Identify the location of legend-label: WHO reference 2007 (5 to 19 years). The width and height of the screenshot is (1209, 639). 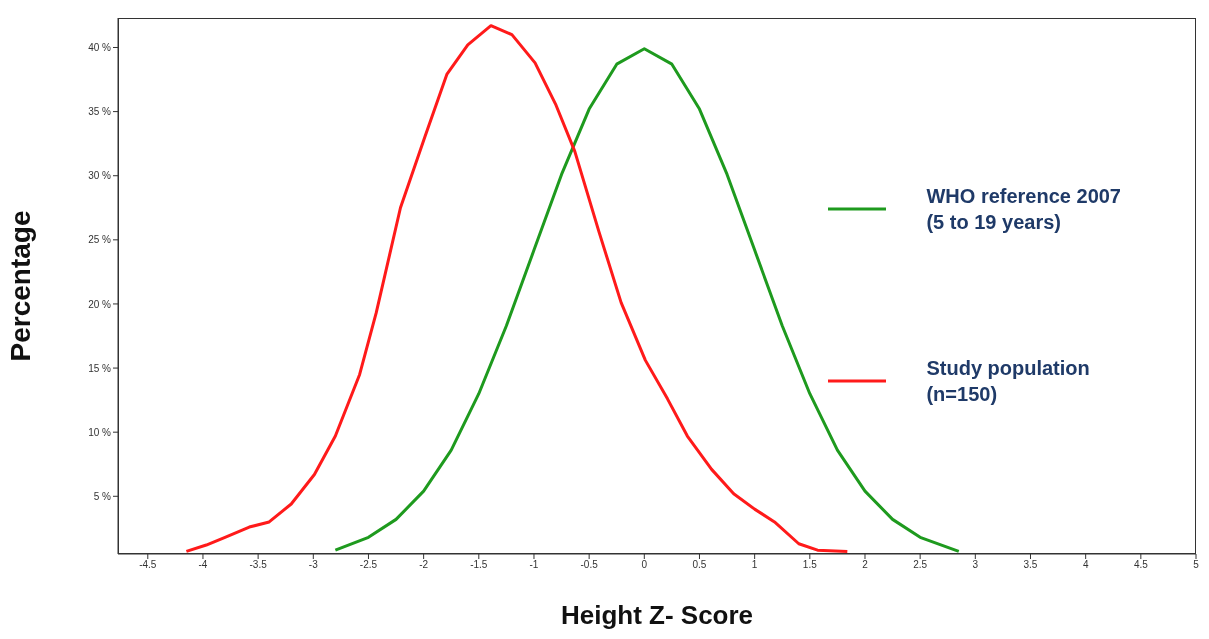
(1023, 209).